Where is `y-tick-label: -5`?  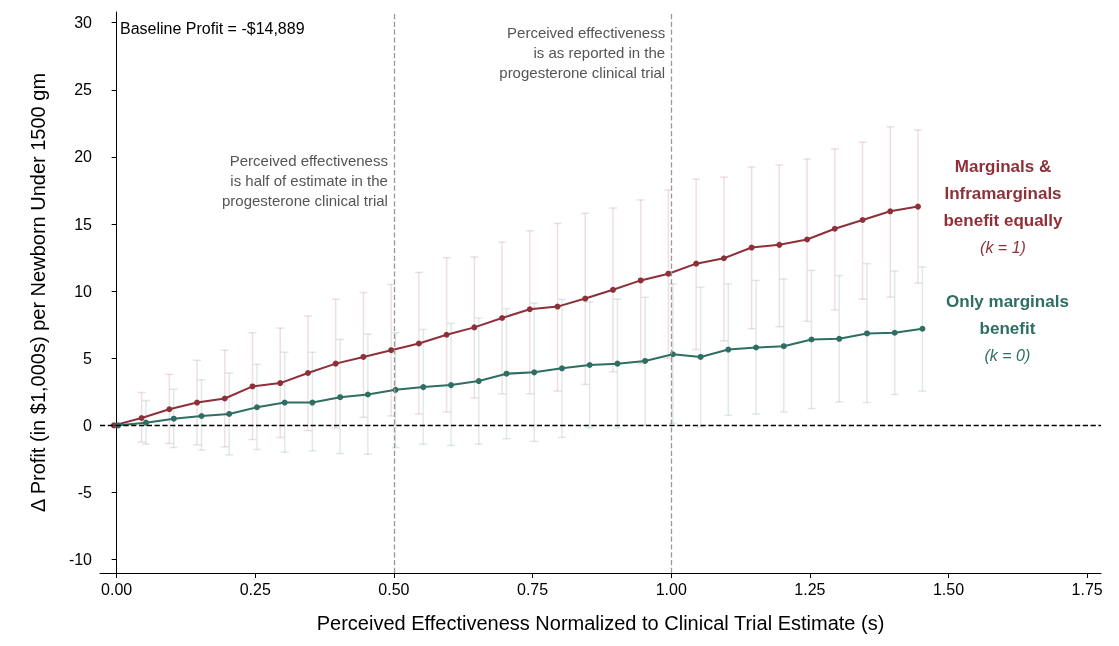 y-tick-label: -5 is located at coordinates (85, 492).